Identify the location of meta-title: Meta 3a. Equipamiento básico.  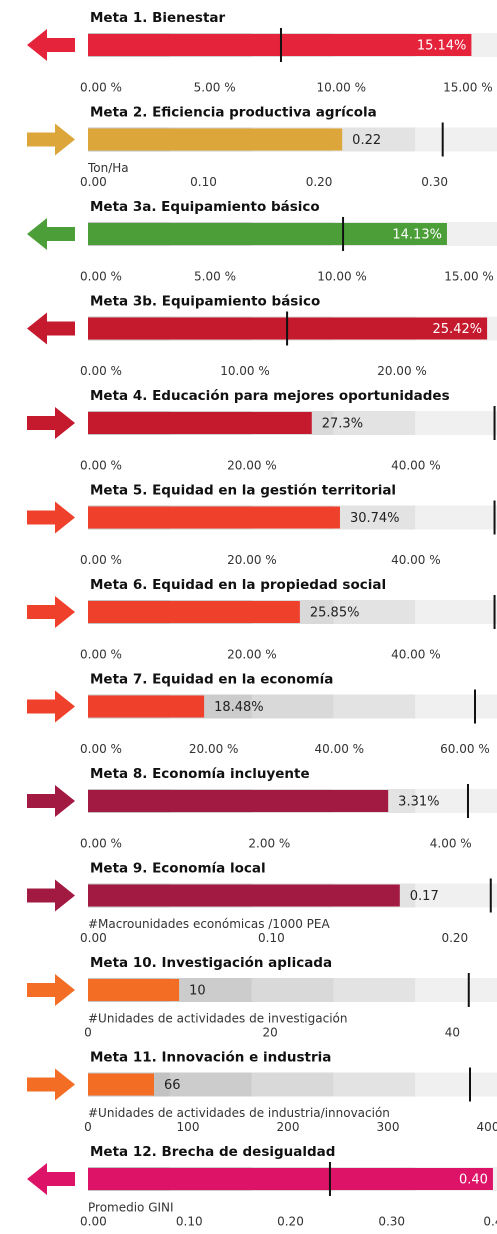
(205, 207).